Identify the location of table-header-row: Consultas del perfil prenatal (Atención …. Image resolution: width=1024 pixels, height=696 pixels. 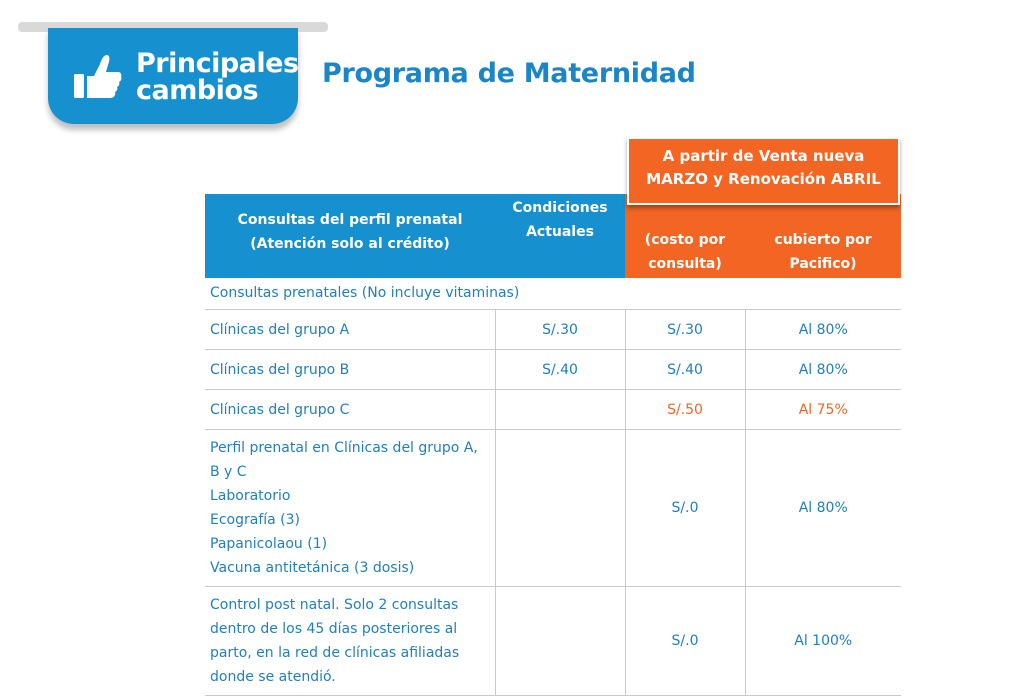
(553, 236).